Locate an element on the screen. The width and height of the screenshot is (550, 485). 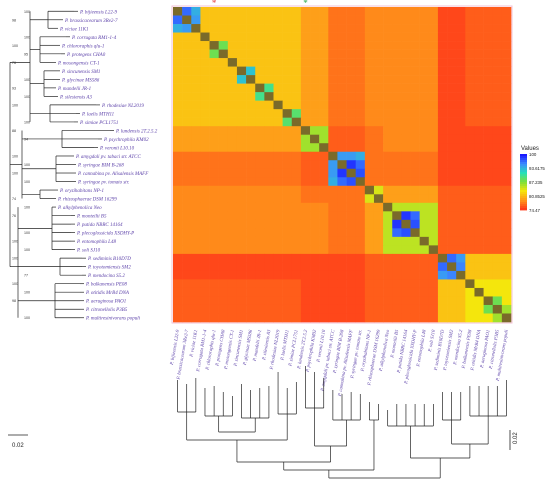
taxon-label: P. aeruginosa PAO1 is located at coordinates (105, 302).